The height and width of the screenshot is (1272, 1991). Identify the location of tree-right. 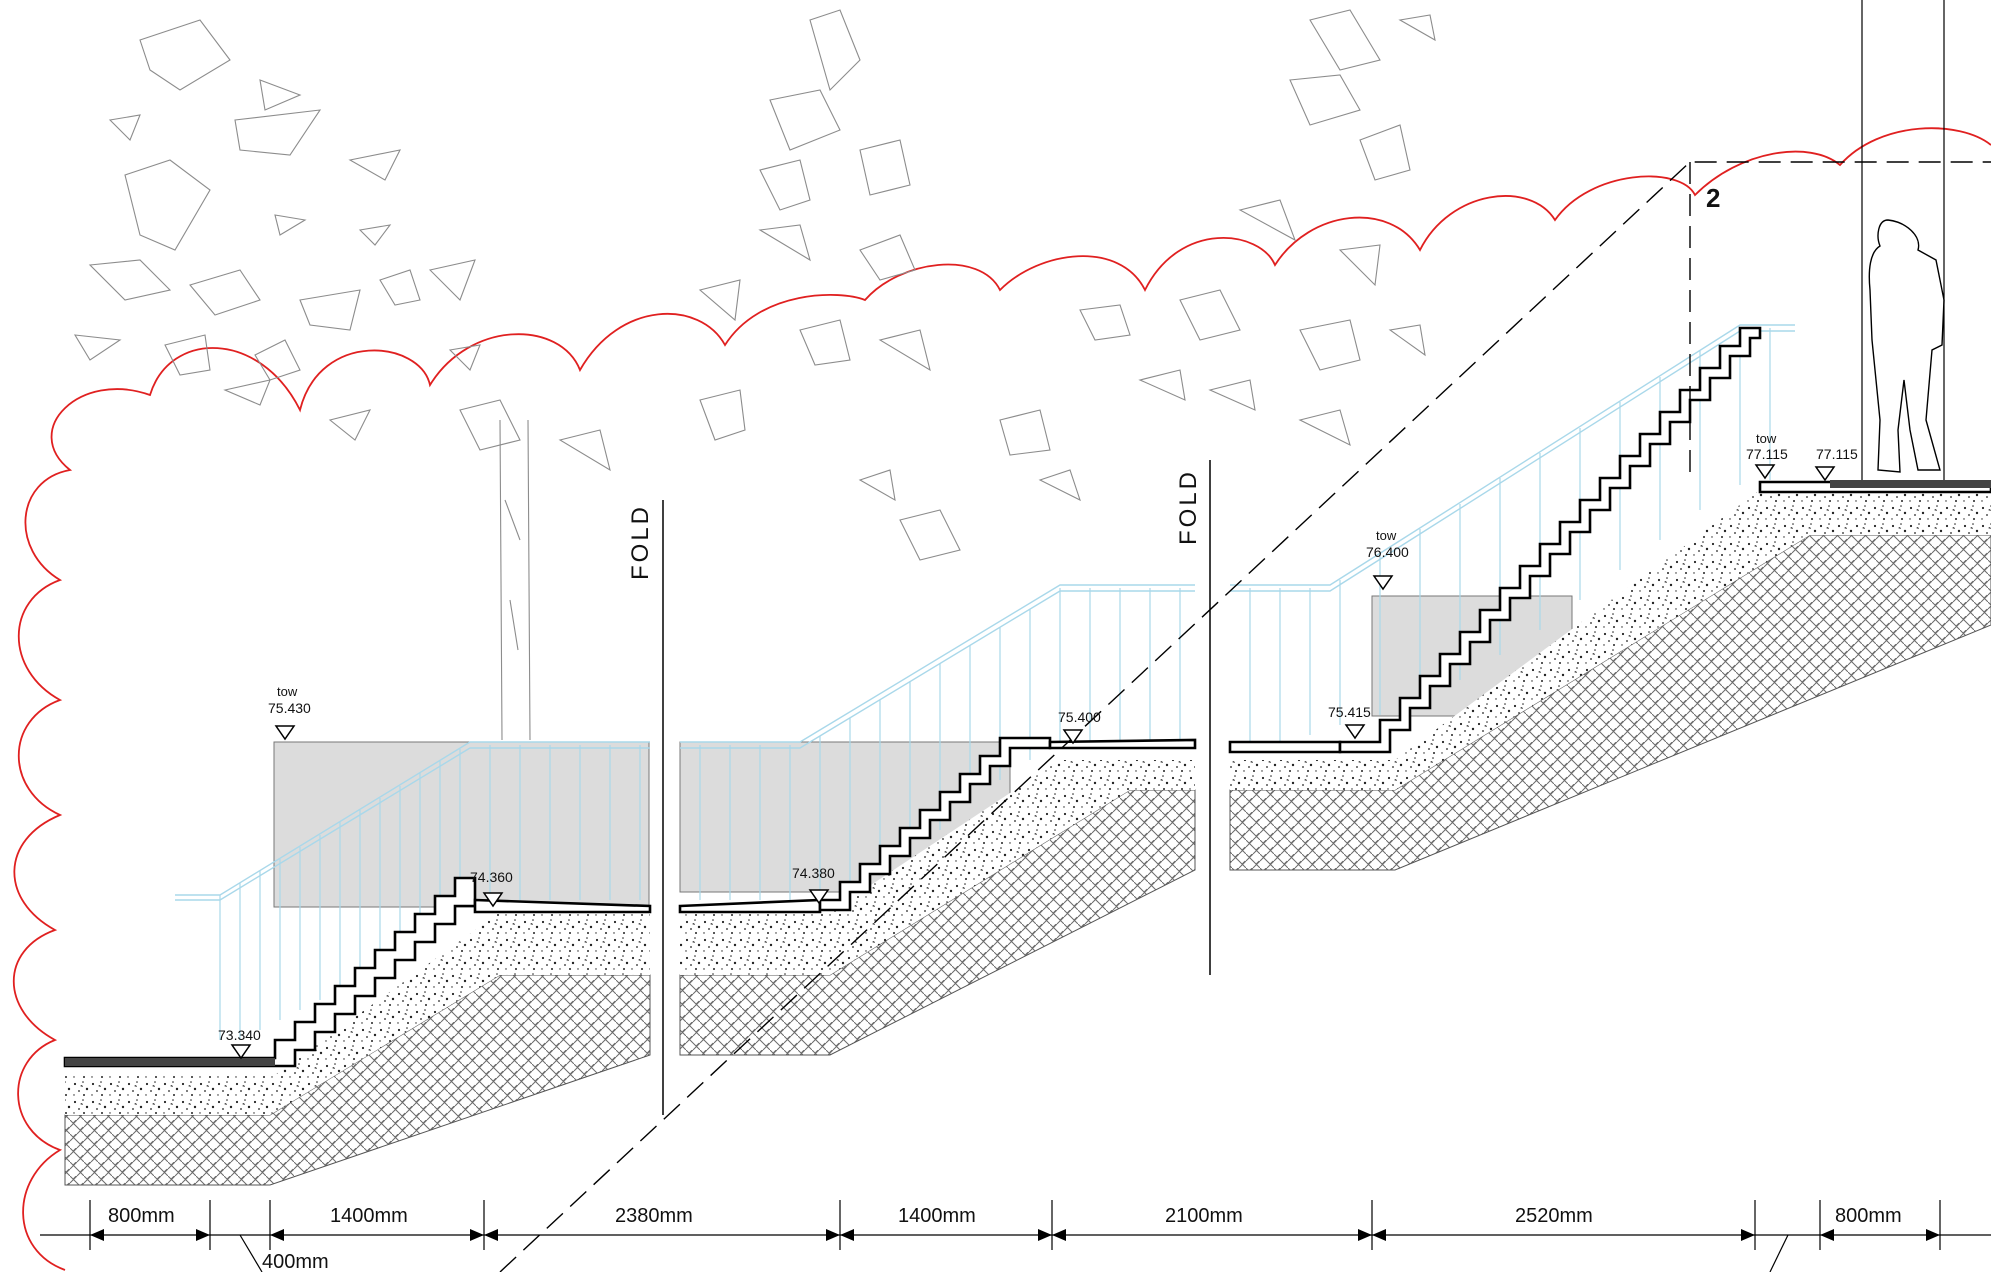
(1307, 228).